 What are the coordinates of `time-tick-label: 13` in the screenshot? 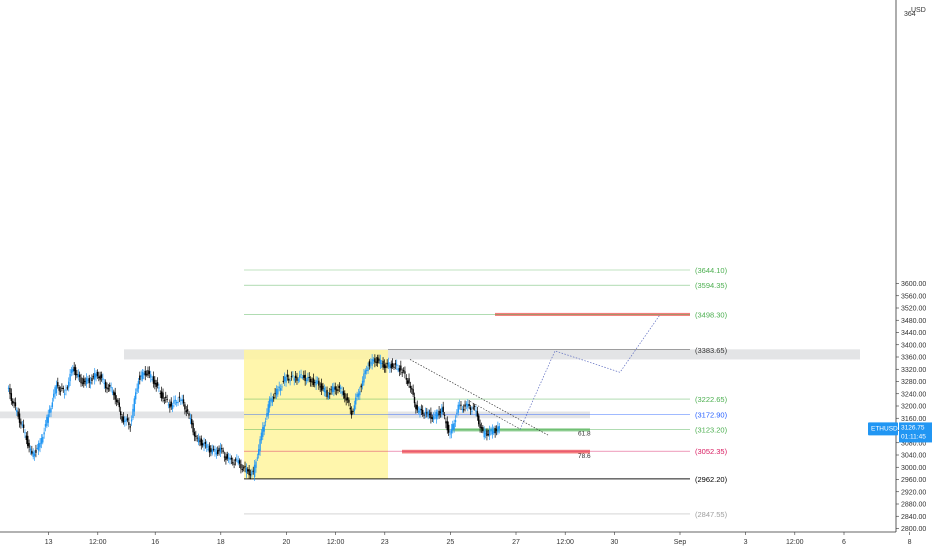 It's located at (49, 542).